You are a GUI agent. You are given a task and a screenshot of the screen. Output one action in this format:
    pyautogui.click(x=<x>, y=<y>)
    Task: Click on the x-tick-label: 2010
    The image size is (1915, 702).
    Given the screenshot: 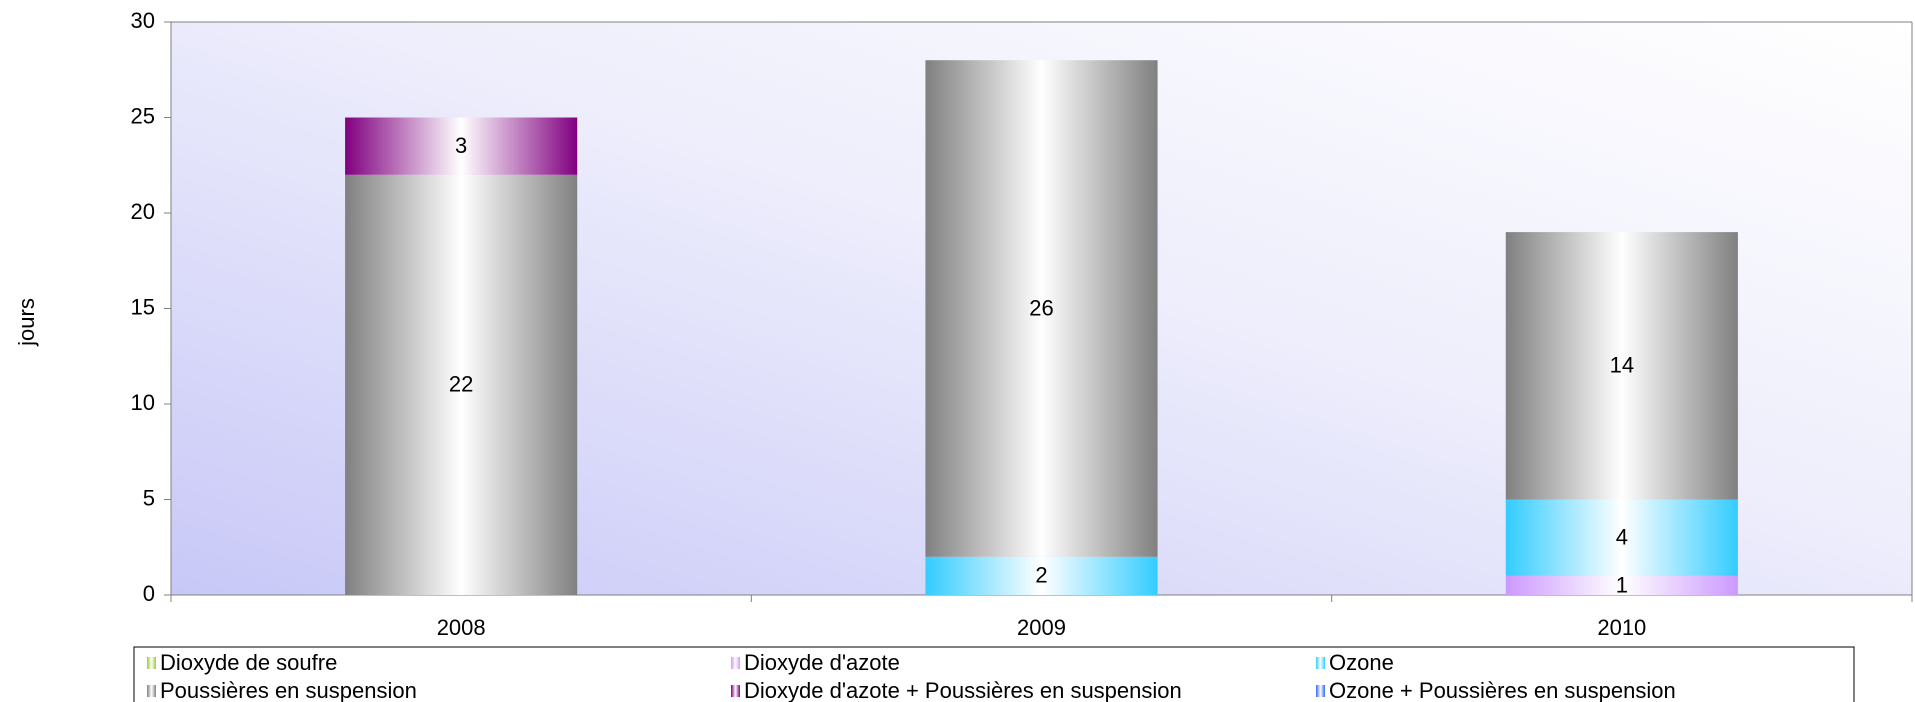 What is the action you would take?
    pyautogui.click(x=1621, y=627)
    